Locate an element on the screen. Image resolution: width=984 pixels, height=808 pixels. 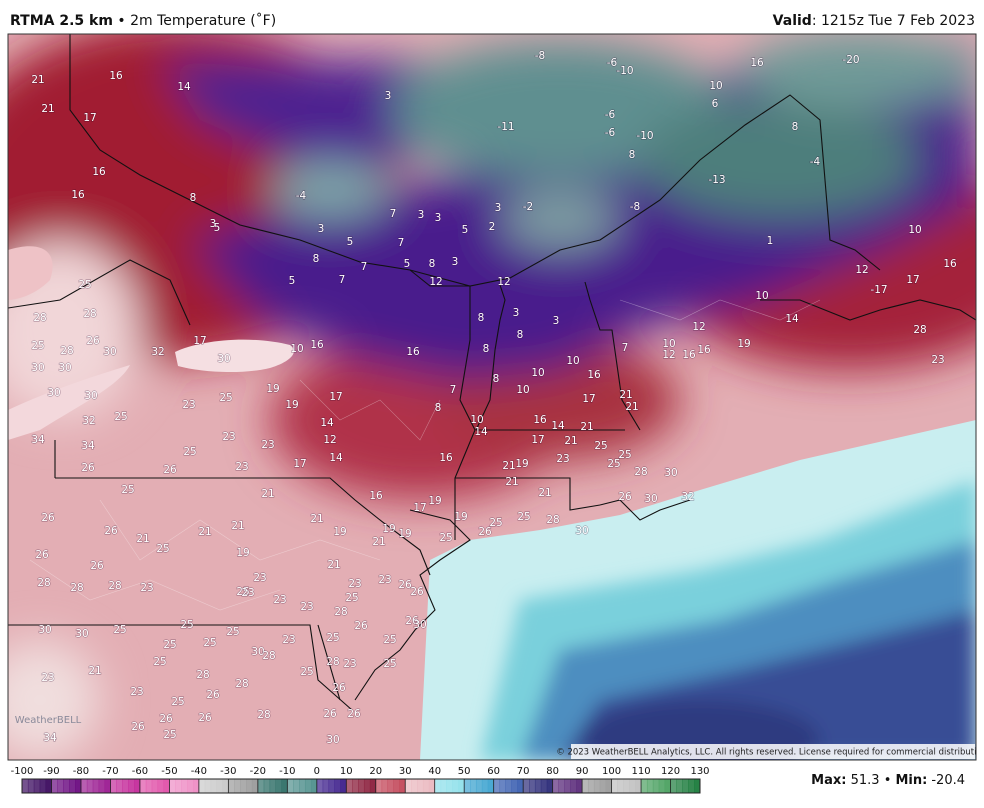
station-temperature: 8 is located at coordinates (316, 259).